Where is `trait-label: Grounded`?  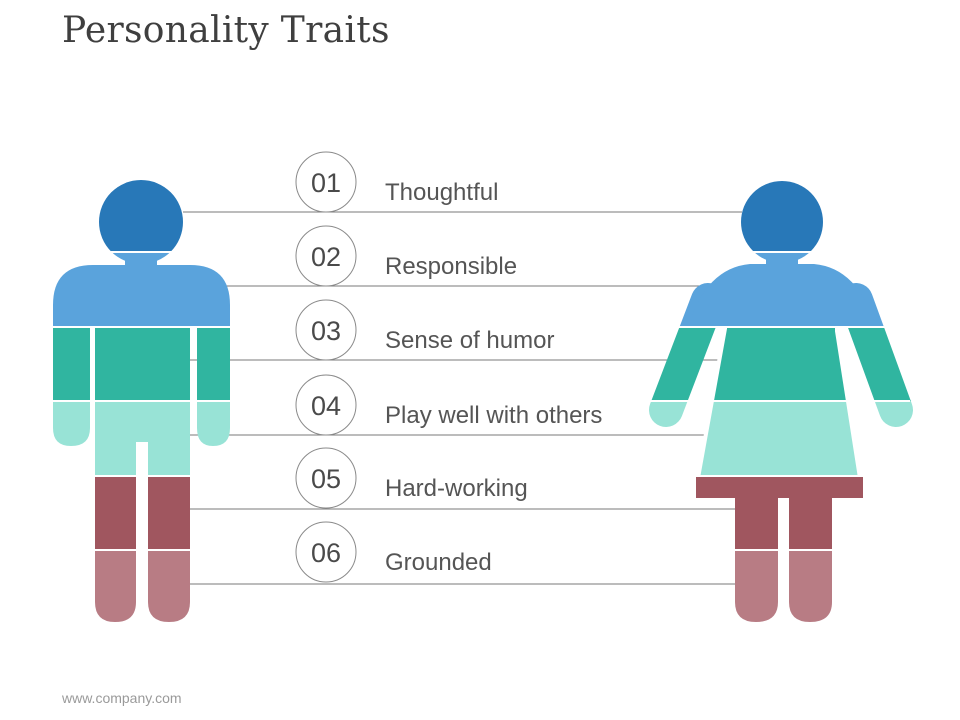
trait-label: Grounded is located at coordinates (438, 562).